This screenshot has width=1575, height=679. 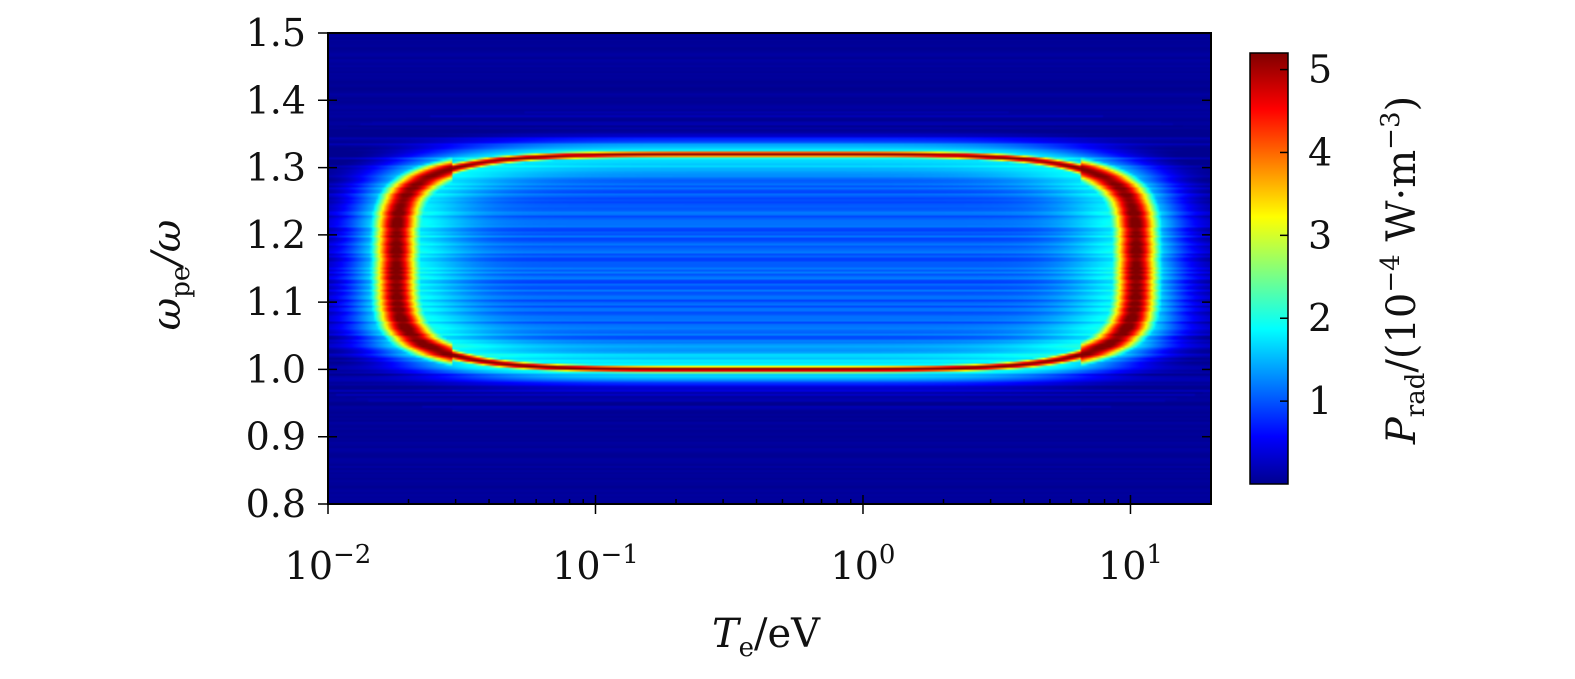 I want to click on colorbar-tick-label: 5, so click(x=1320, y=70).